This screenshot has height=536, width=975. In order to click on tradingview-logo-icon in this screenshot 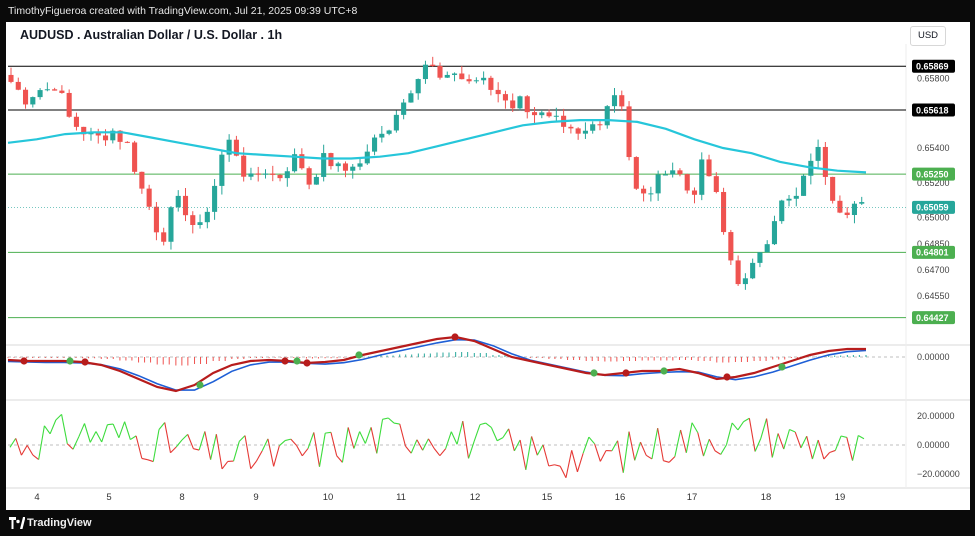, I will do `click(17, 523)`.